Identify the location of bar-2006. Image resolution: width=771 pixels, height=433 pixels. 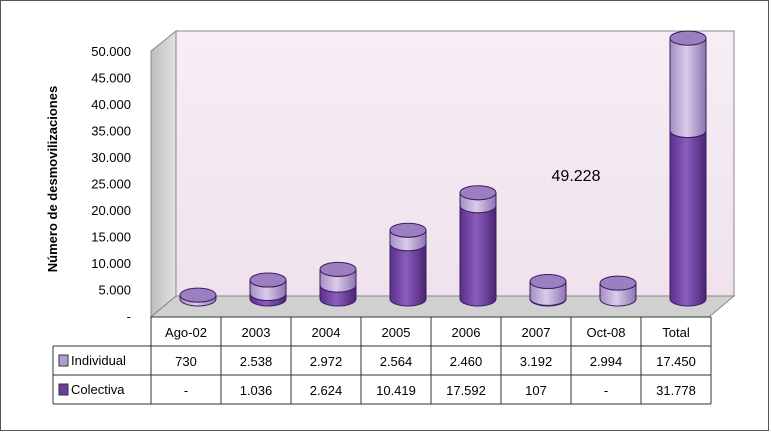
(478, 246).